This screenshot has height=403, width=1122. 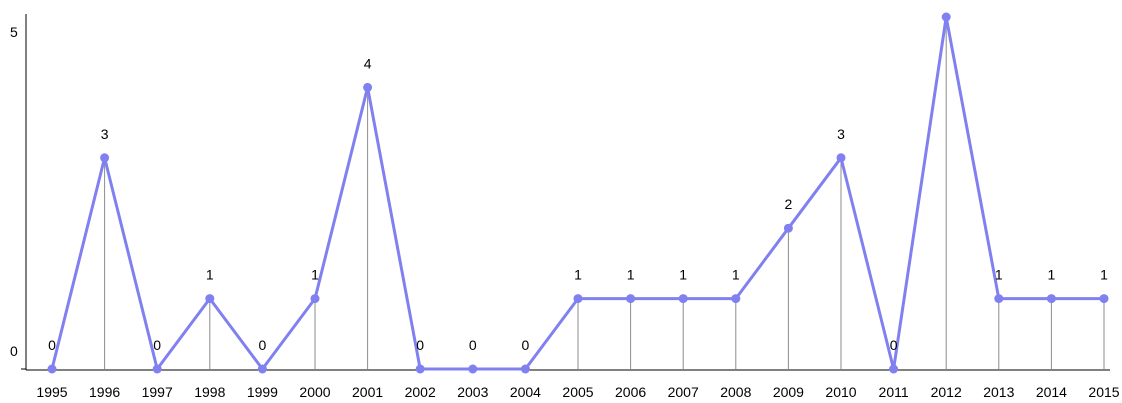 What do you see at coordinates (735, 392) in the screenshot?
I see `x-tick-label-2008: 2008` at bounding box center [735, 392].